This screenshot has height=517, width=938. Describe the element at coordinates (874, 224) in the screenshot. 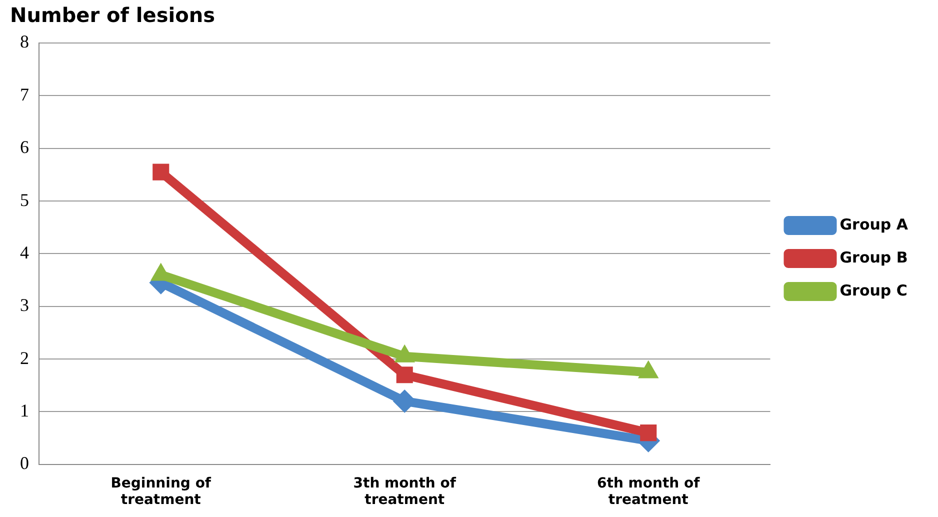

I see `legend-label: Group A` at that location.